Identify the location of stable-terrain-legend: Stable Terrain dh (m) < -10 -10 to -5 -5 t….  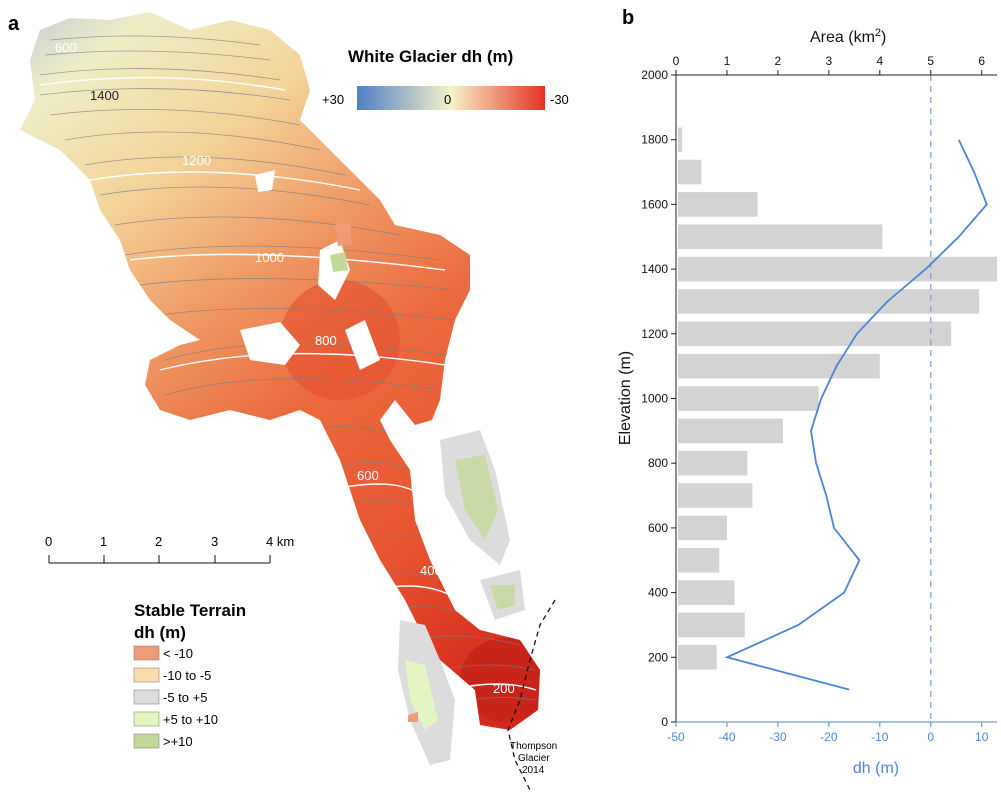
(190, 675).